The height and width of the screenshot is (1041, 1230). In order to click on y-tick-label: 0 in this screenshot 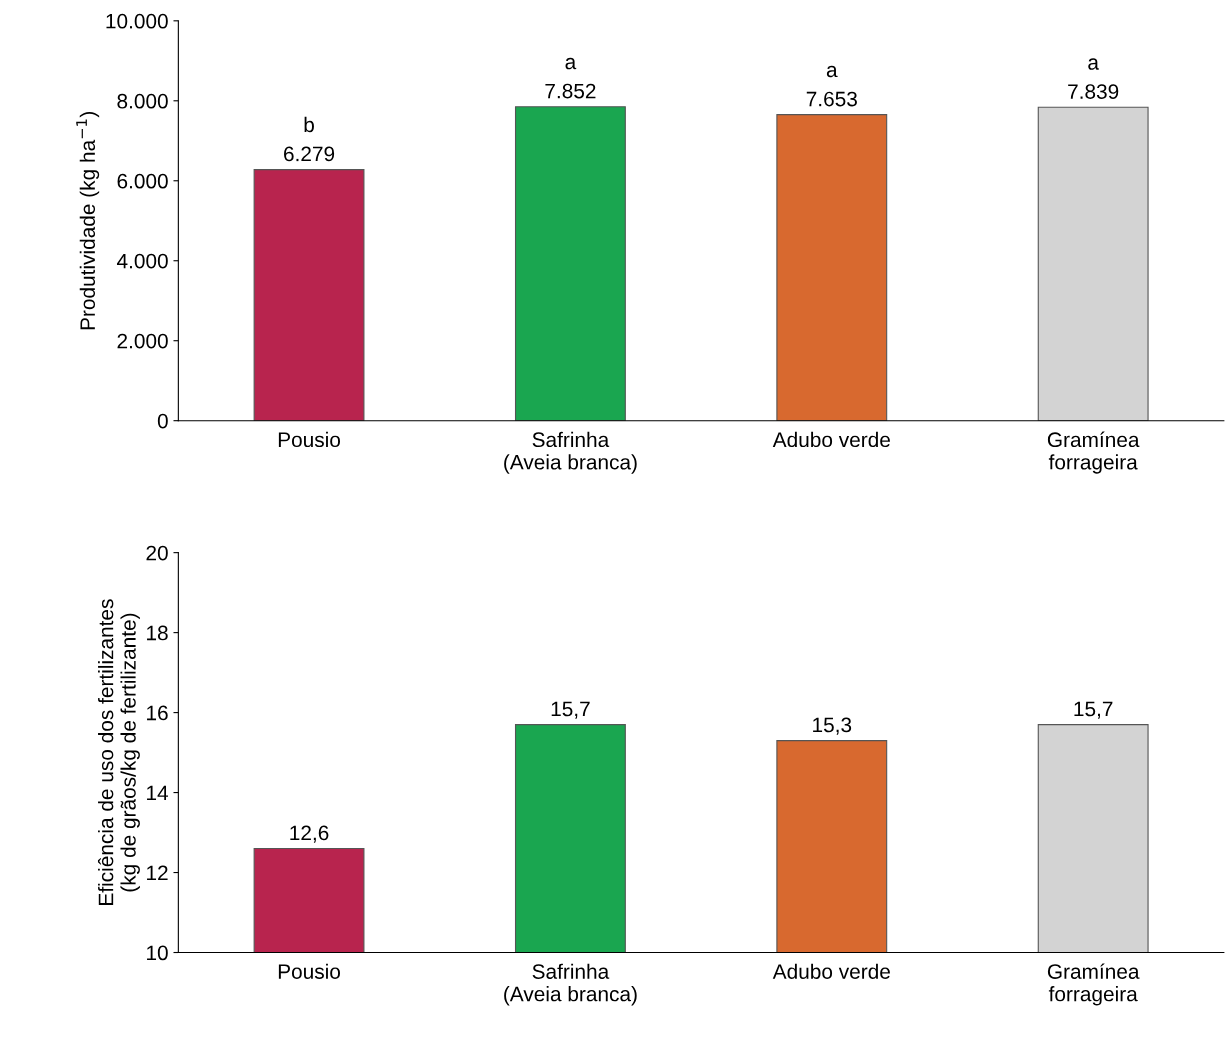, I will do `click(162, 421)`.